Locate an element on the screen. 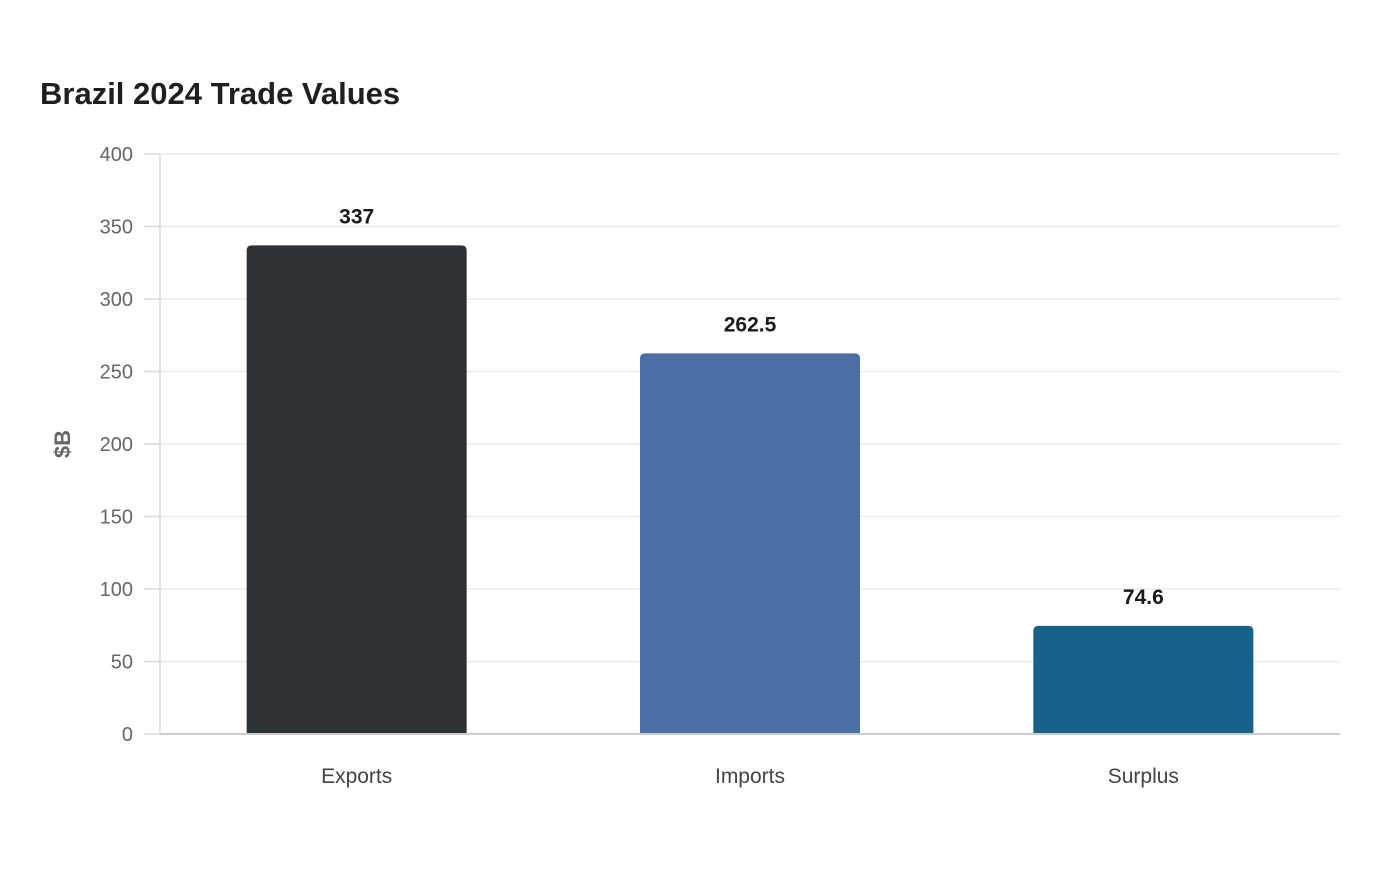 This screenshot has width=1400, height=880. x-axis-category-labels: Exports Imports Surplus is located at coordinates (750, 776).